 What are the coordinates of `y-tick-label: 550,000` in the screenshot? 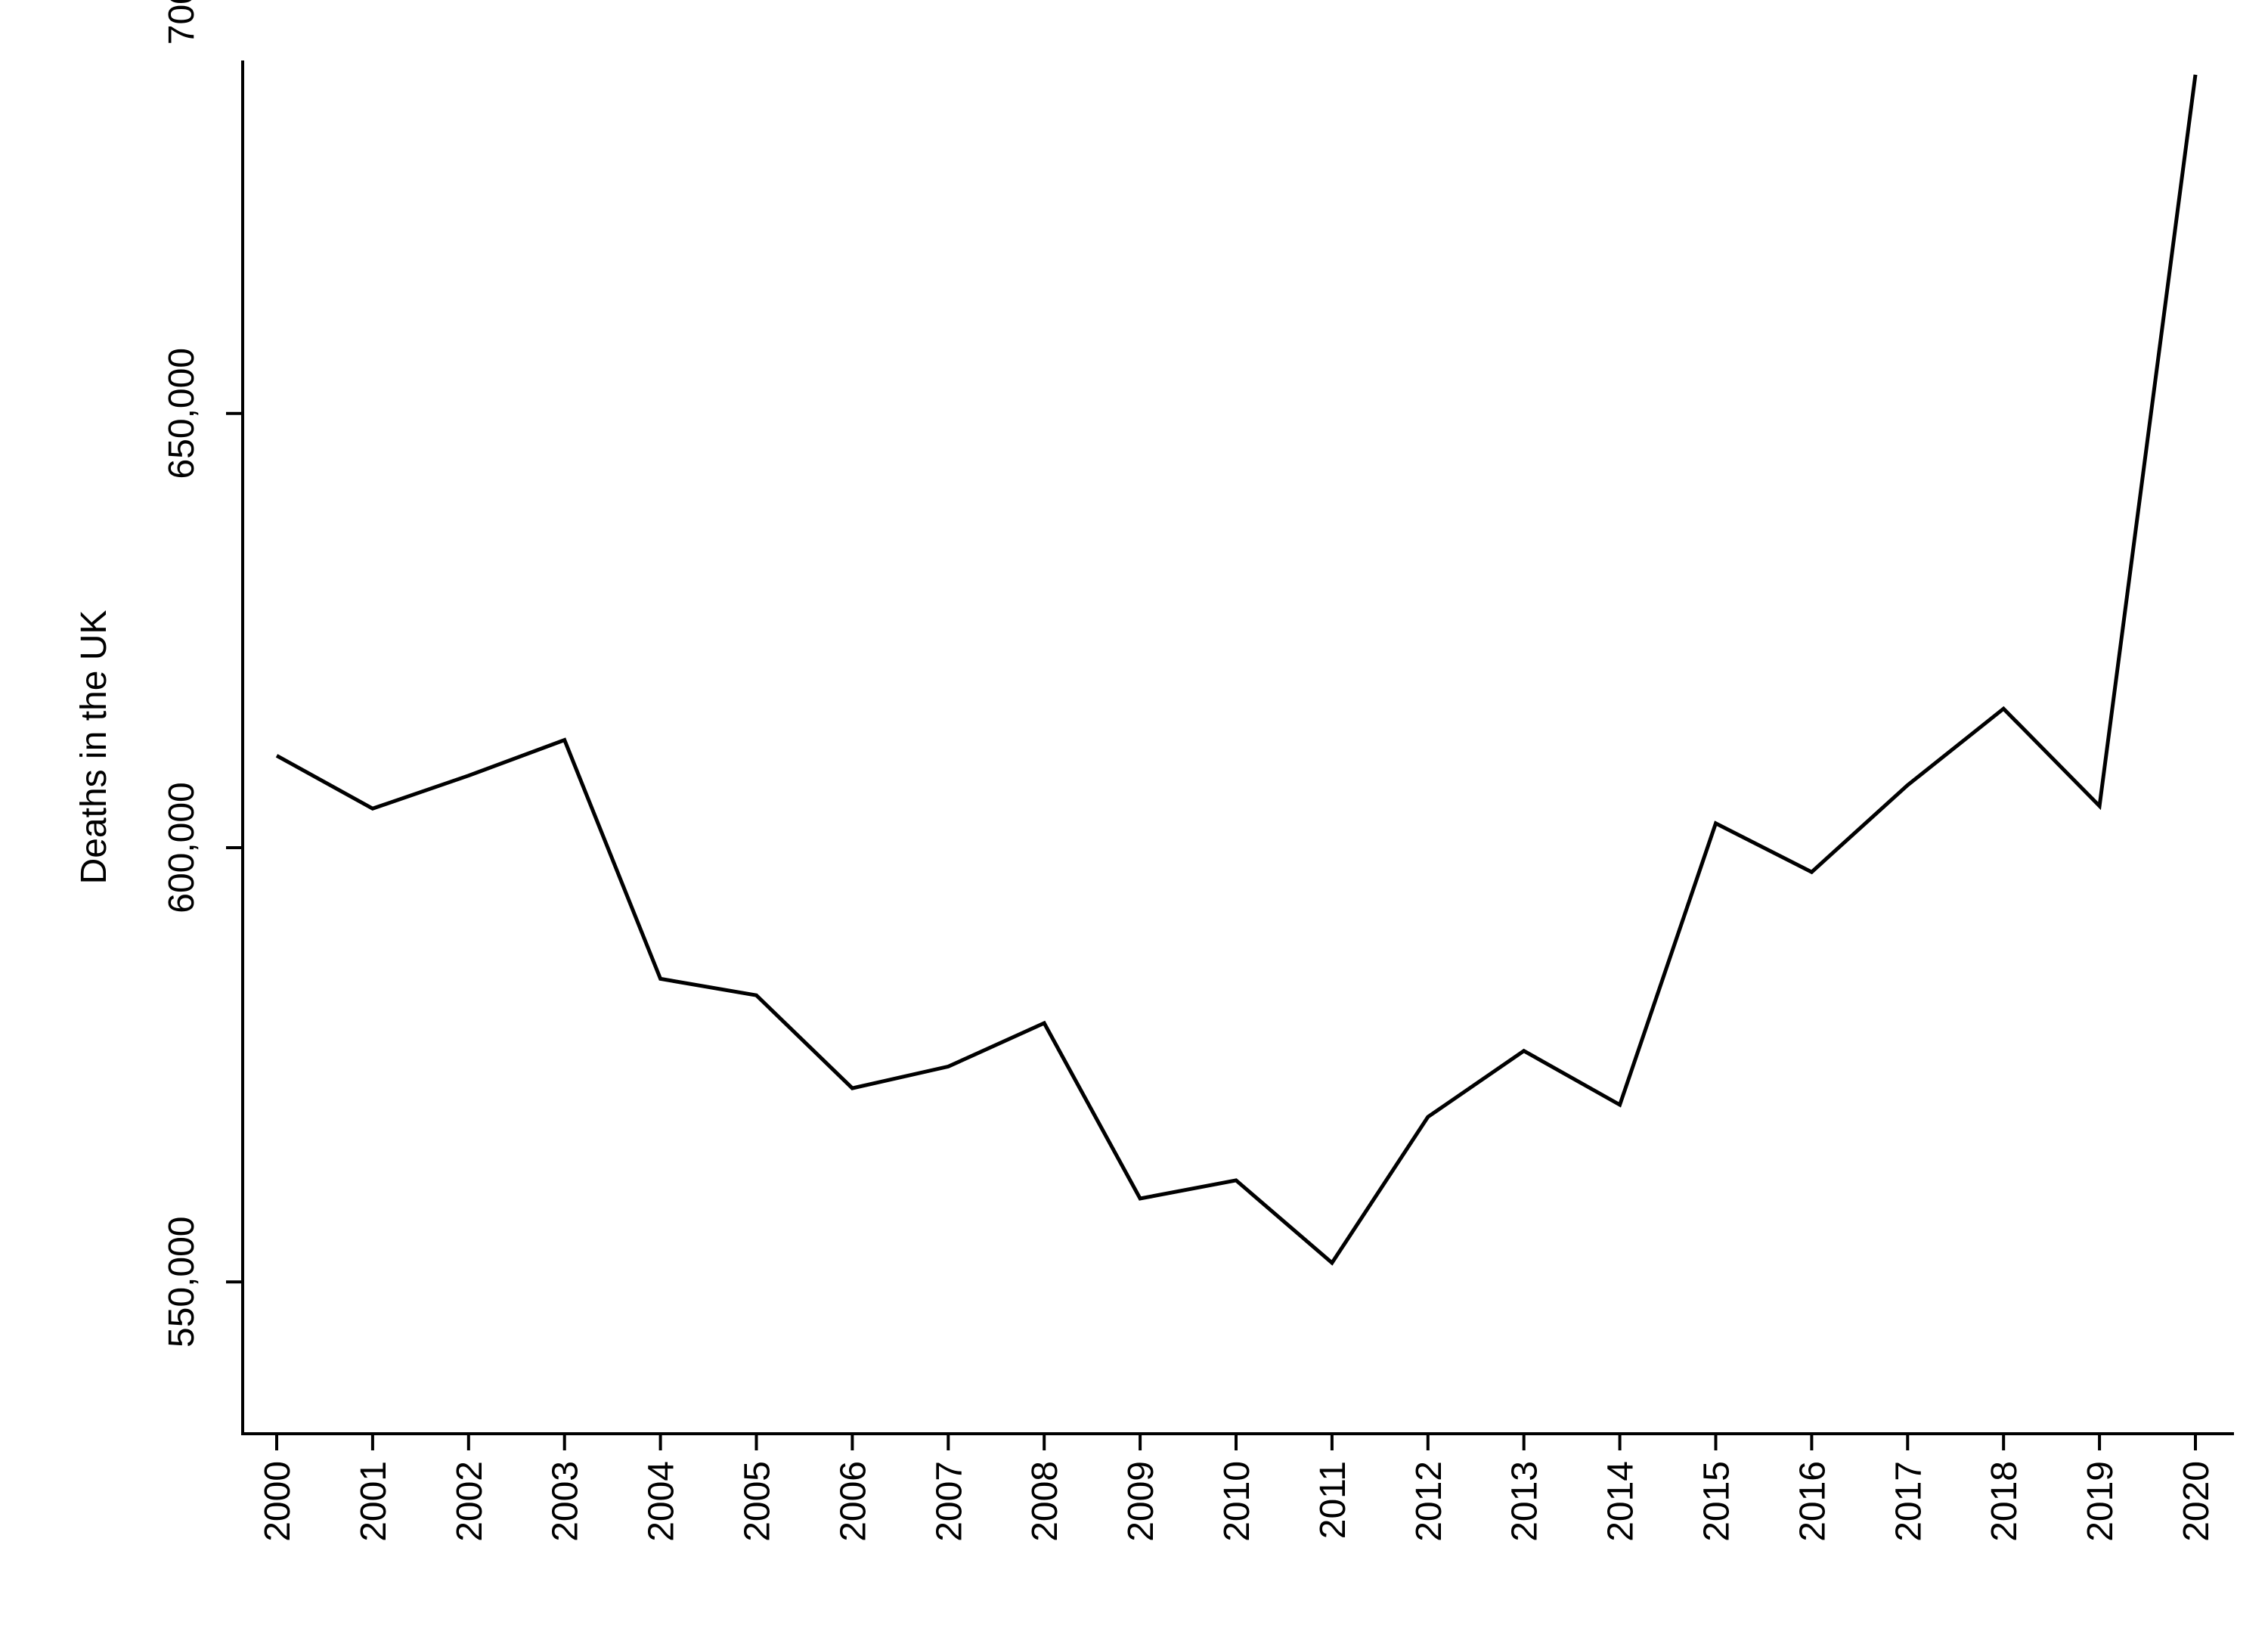 It's located at (182, 1282).